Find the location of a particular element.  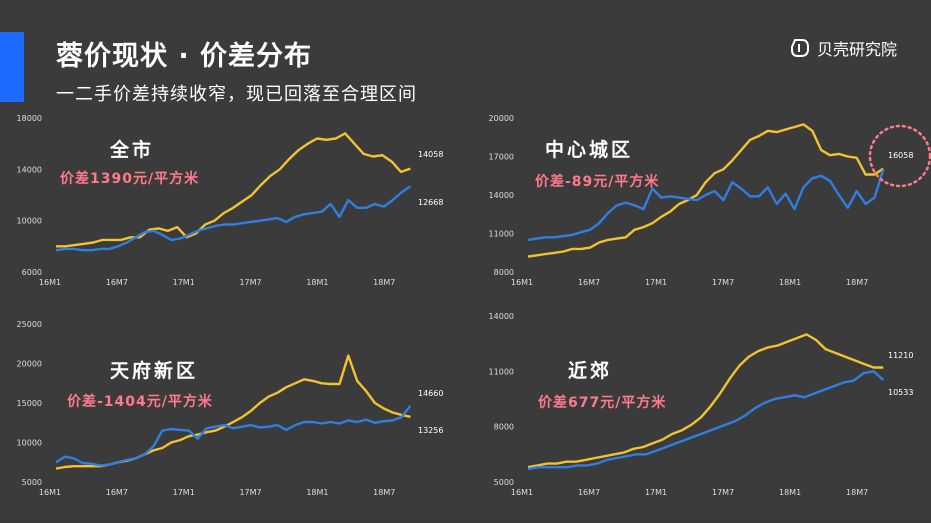

price-diff-annotation: 价差-89元/平方米 is located at coordinates (597, 181).